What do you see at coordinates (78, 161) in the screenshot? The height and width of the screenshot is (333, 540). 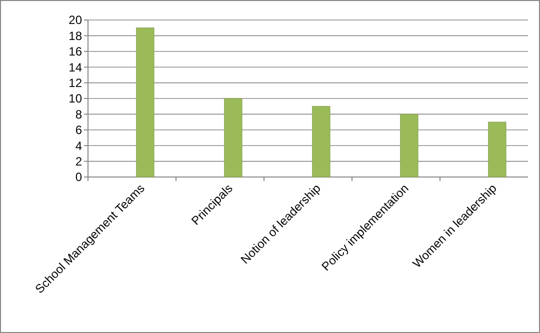 I see `y-tick-label: 2` at bounding box center [78, 161].